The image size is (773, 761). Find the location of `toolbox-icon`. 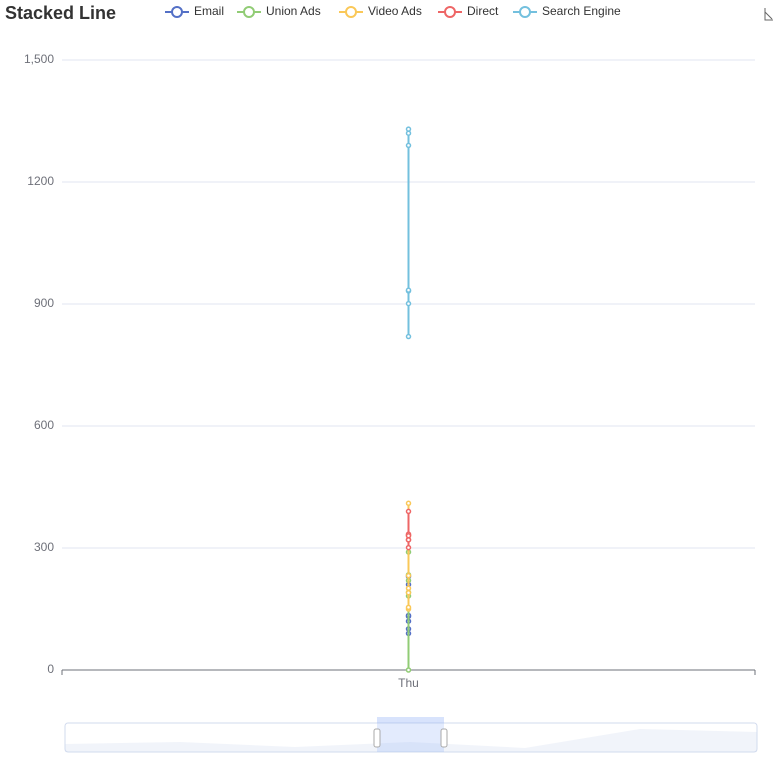

toolbox-icon is located at coordinates (768, 14).